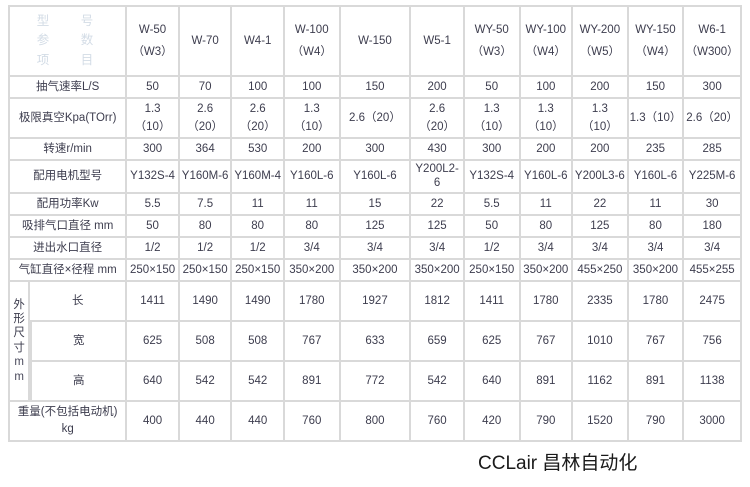 This screenshot has height=487, width=750. I want to click on cell-weight-5: 760, so click(438, 421).